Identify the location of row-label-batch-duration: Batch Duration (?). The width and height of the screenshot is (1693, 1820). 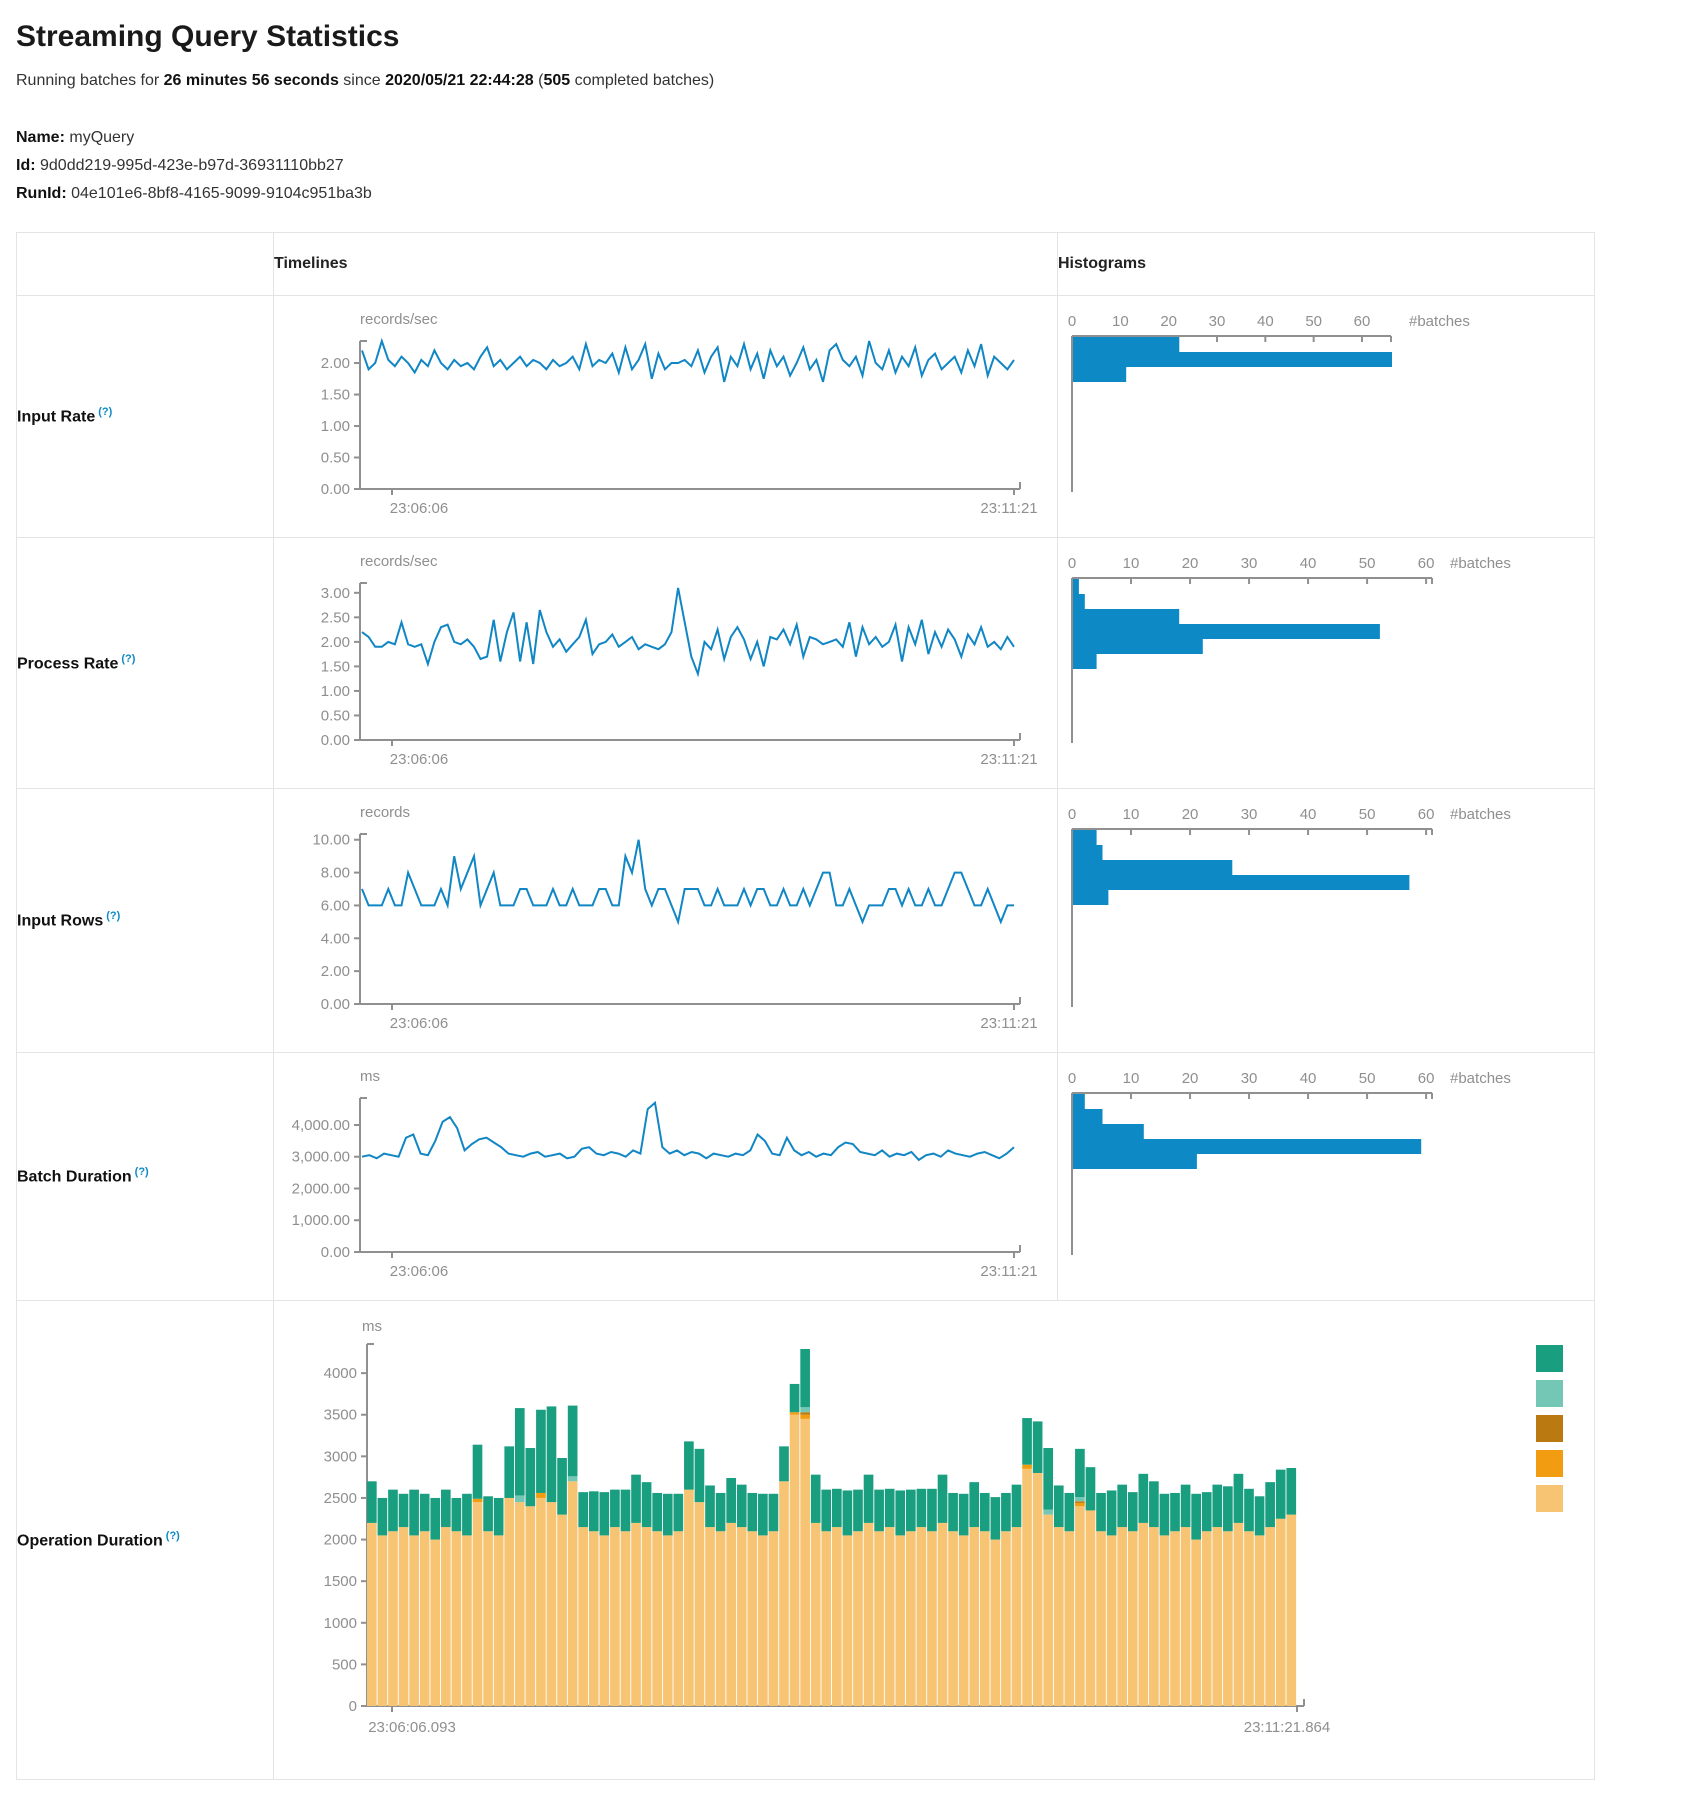
(145, 1176).